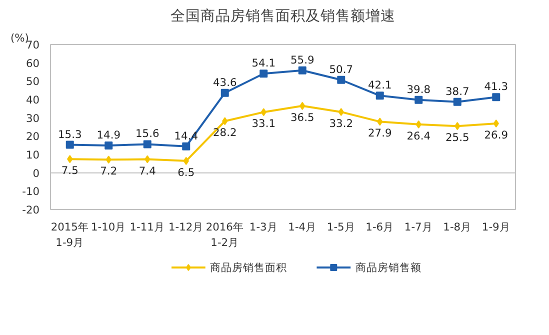 The width and height of the screenshot is (549, 335). What do you see at coordinates (186, 227) in the screenshot?
I see `x-tick-label: 1-12月` at bounding box center [186, 227].